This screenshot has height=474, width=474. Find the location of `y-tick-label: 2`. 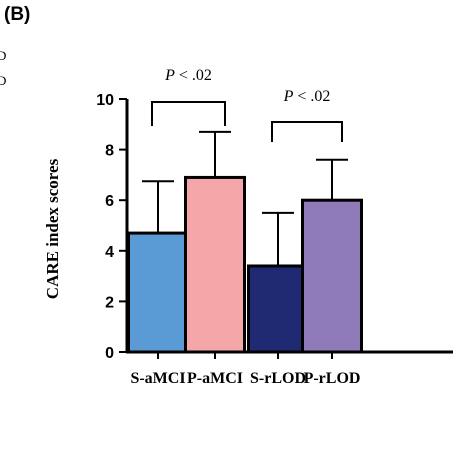

y-tick-label: 2 is located at coordinates (109, 302).